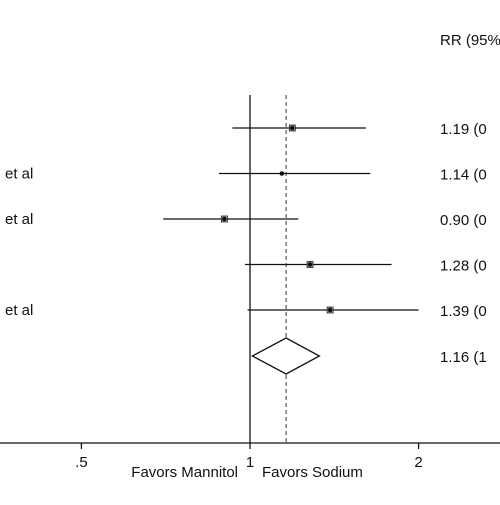 The image size is (500, 505). Describe the element at coordinates (463, 175) in the screenshot. I see `rr-value: 1.14 (0` at that location.